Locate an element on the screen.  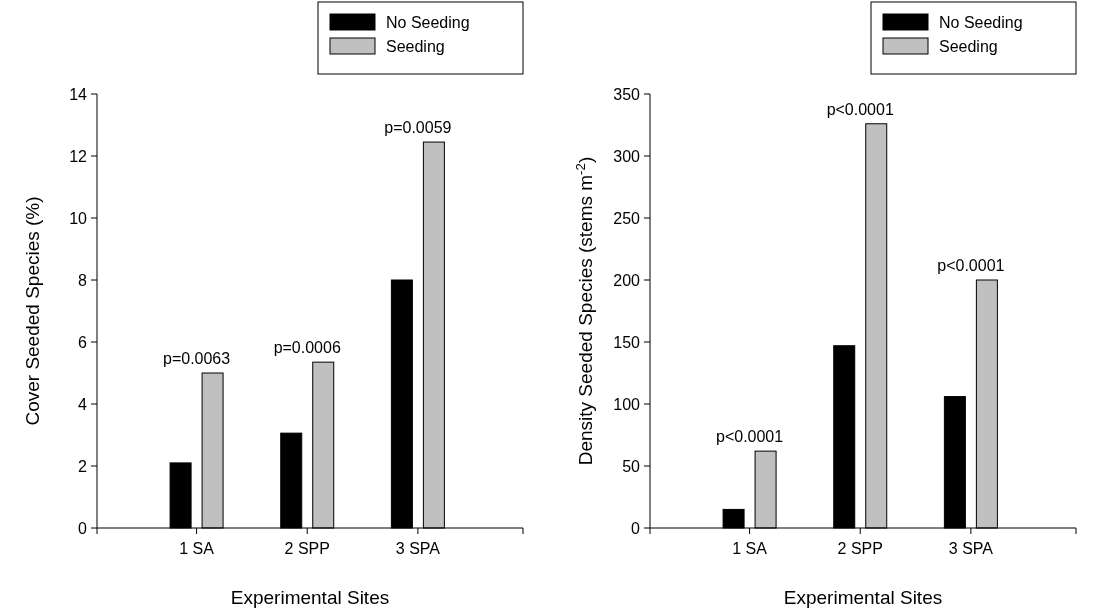
y-tick-label: 150 is located at coordinates (627, 342).